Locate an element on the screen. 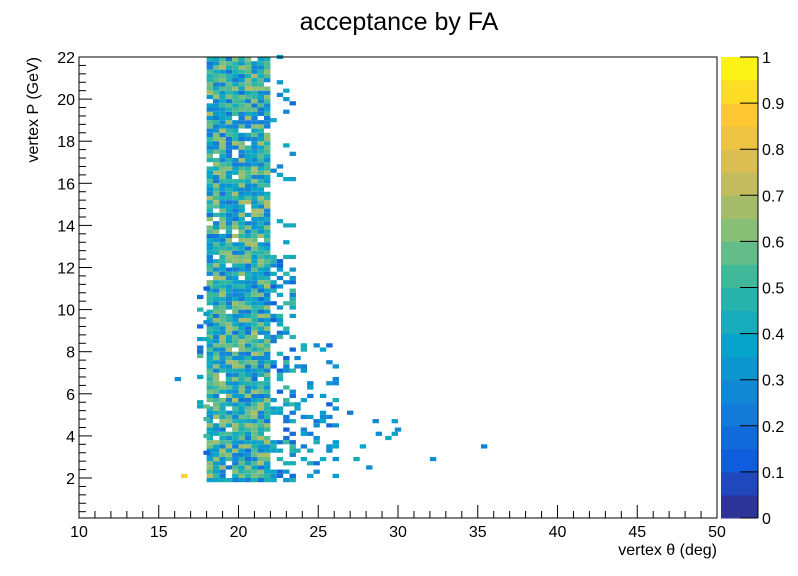 Image resolution: width=798 pixels, height=576 pixels. z-tick-label: 0.9 is located at coordinates (773, 104).